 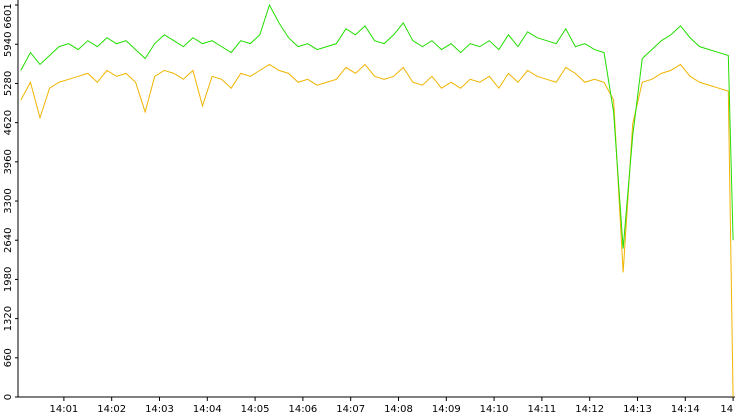 What do you see at coordinates (8, 239) in the screenshot?
I see `y-tick-label: 2640` at bounding box center [8, 239].